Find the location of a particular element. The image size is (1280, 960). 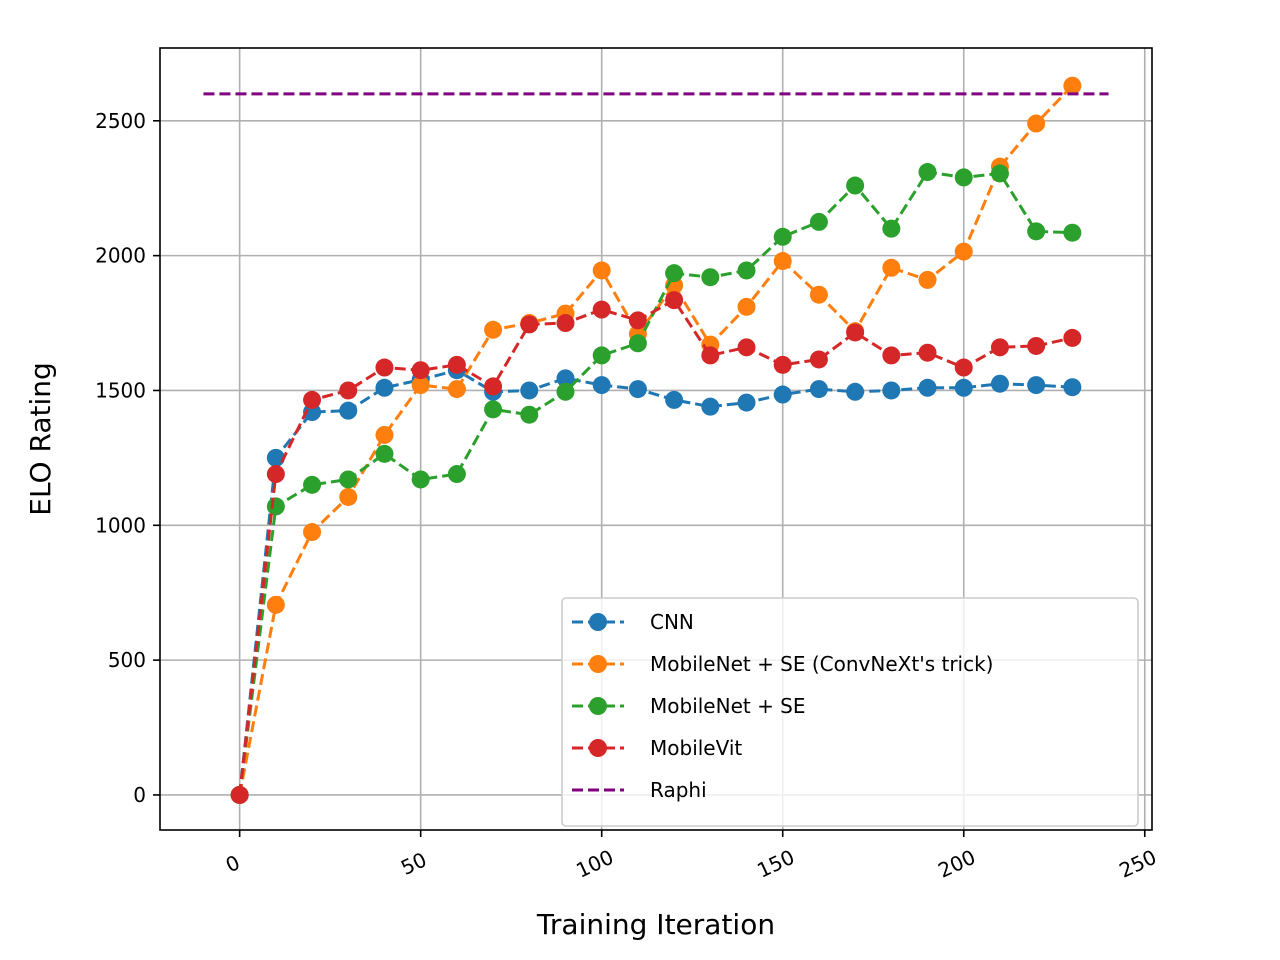

legend-label: MobileNet + SE (ConvNeXt's trick) is located at coordinates (821, 664).